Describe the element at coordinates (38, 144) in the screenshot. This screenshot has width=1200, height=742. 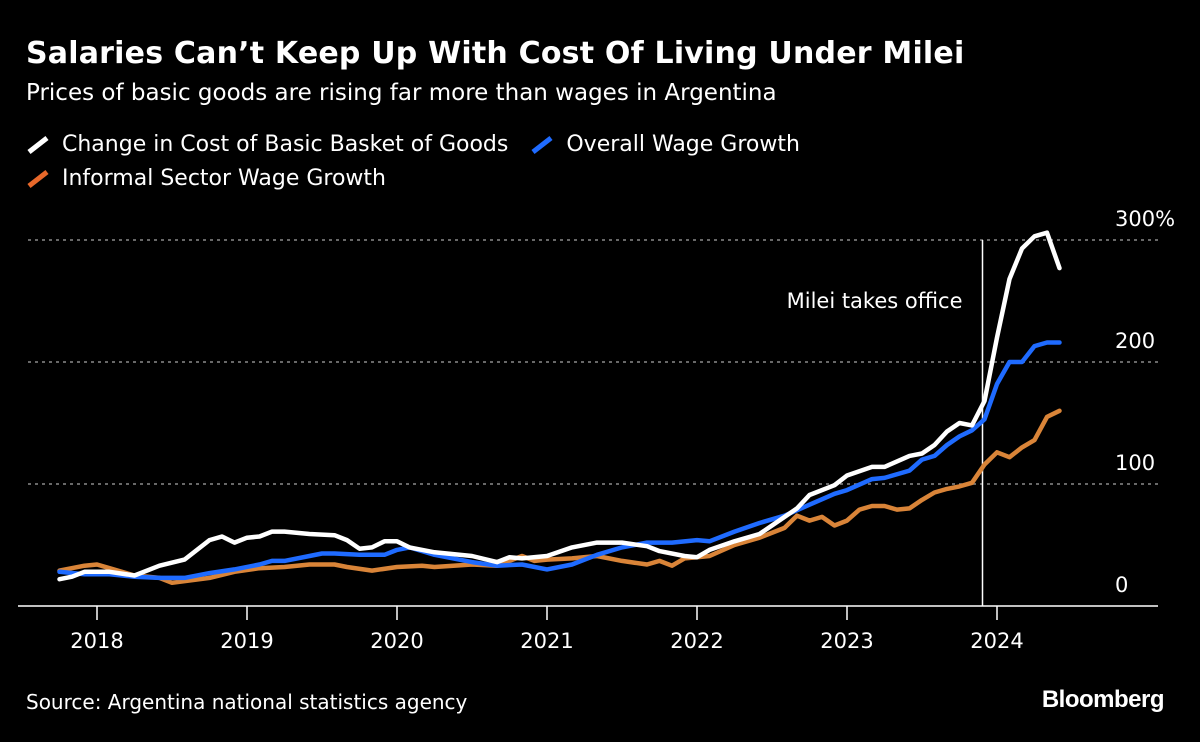
I see `legend-swatch-basket` at that location.